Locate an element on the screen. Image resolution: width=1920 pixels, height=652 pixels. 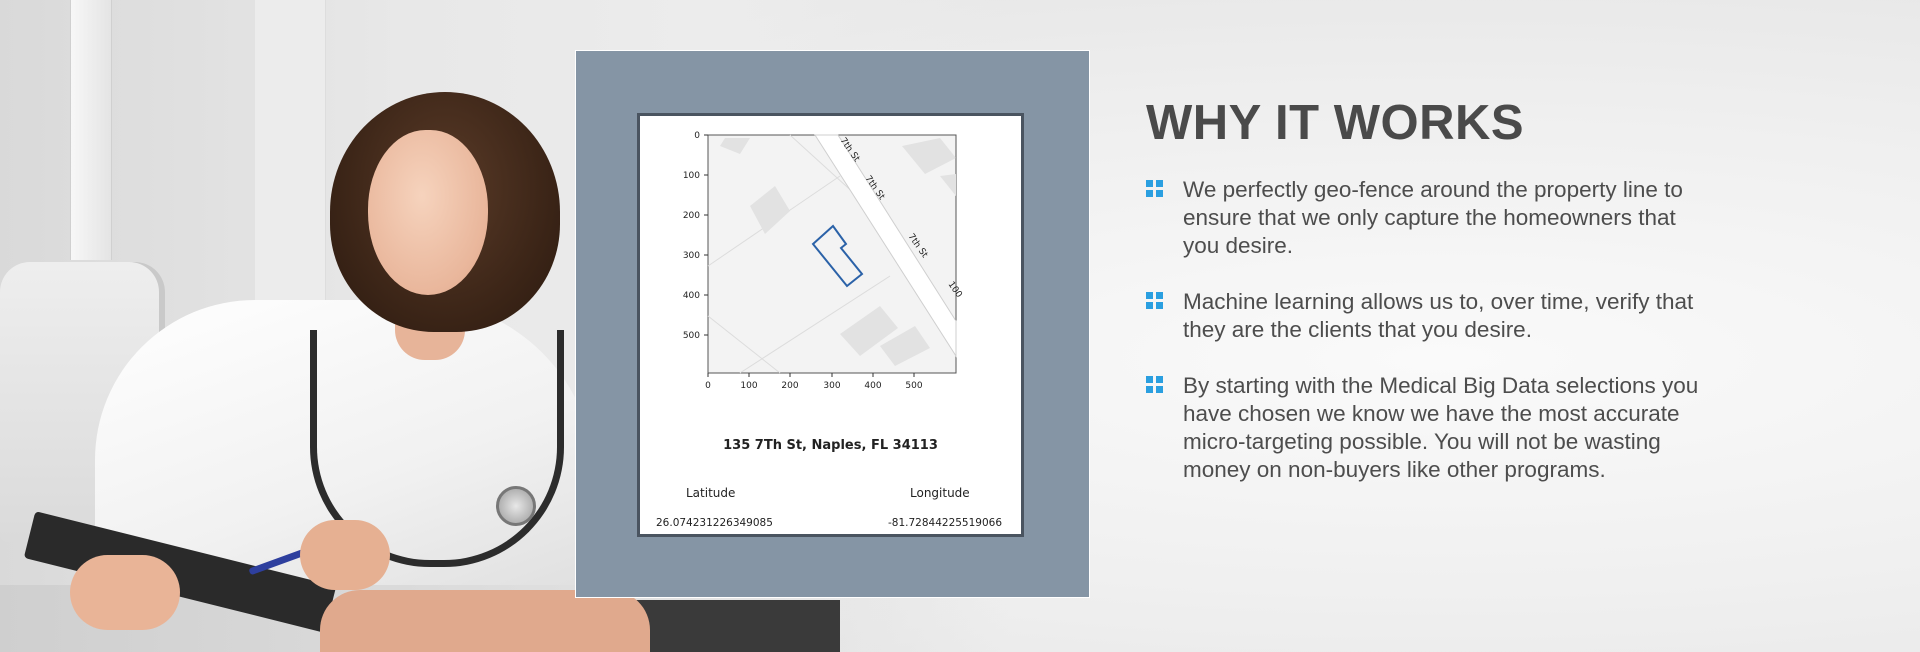
x-tick-label: 0 is located at coordinates (708, 386).